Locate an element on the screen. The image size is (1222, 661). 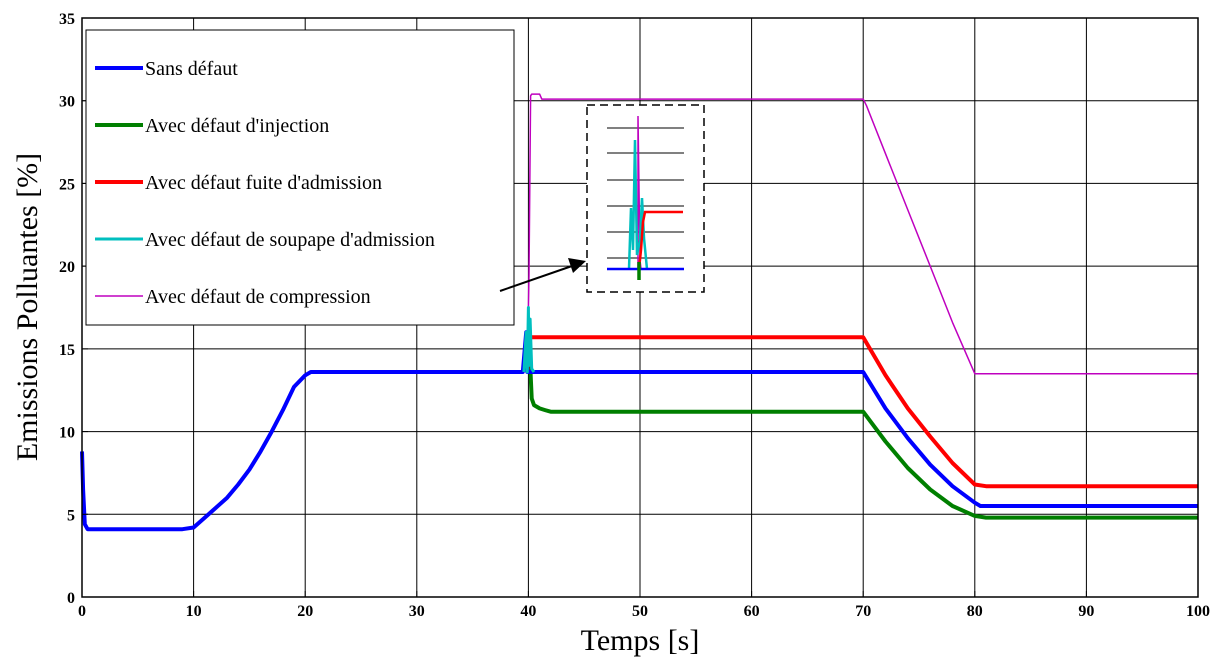
y-tick-label: 30 is located at coordinates (67, 102).